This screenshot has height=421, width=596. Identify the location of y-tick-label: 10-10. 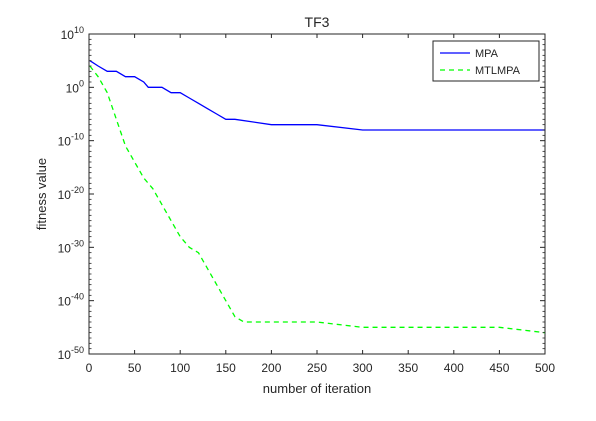
(71, 140).